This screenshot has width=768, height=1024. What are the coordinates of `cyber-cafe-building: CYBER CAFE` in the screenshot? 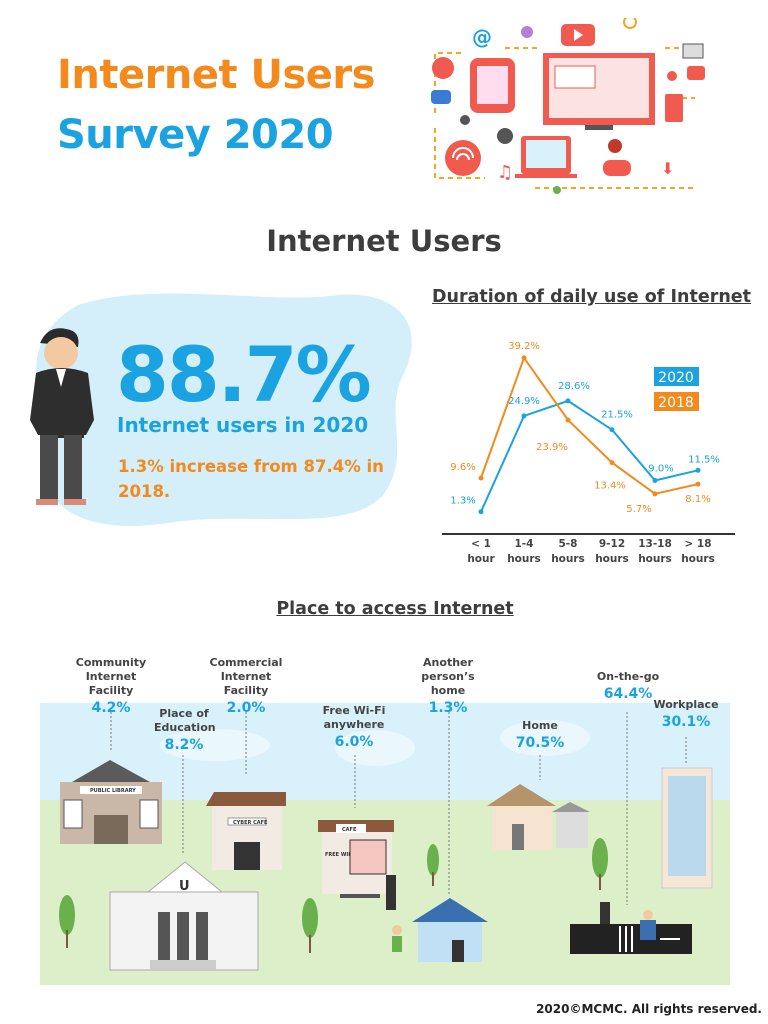 It's located at (246, 831).